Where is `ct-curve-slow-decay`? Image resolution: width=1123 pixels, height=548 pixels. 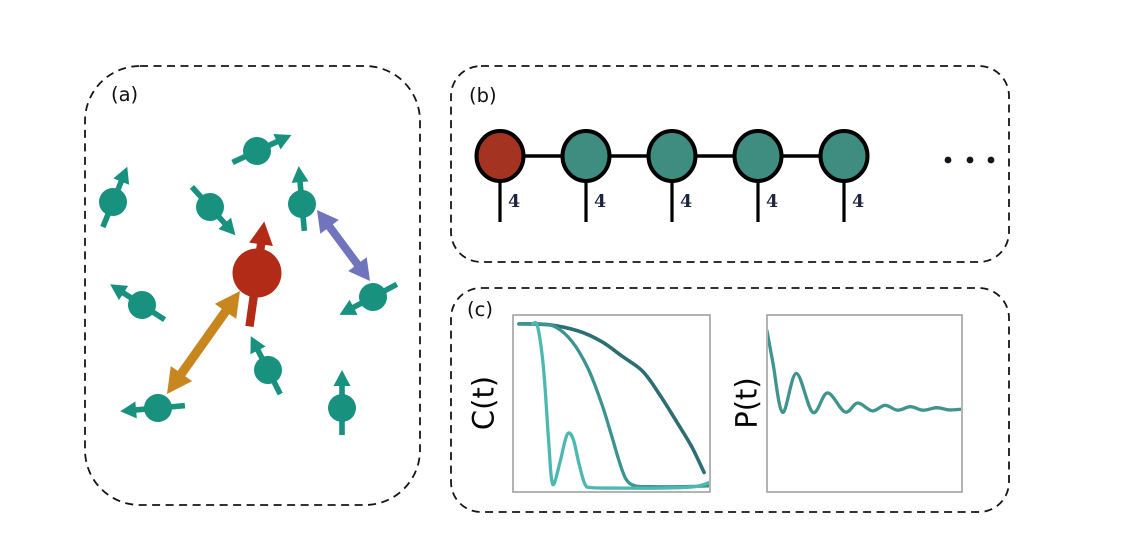
ct-curve-slow-decay is located at coordinates (611, 398).